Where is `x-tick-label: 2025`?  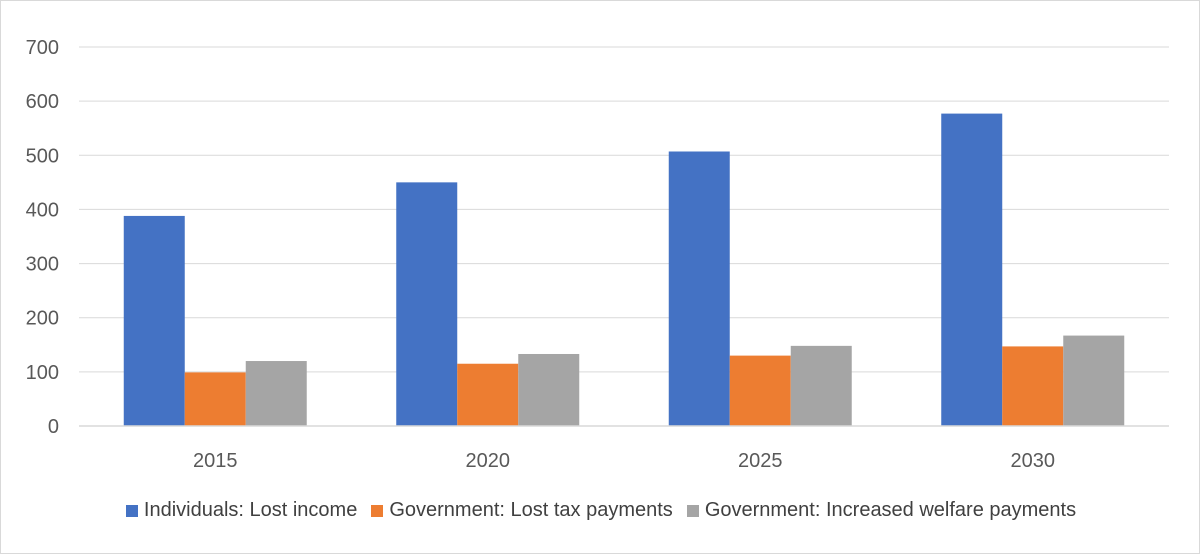 x-tick-label: 2025 is located at coordinates (760, 461).